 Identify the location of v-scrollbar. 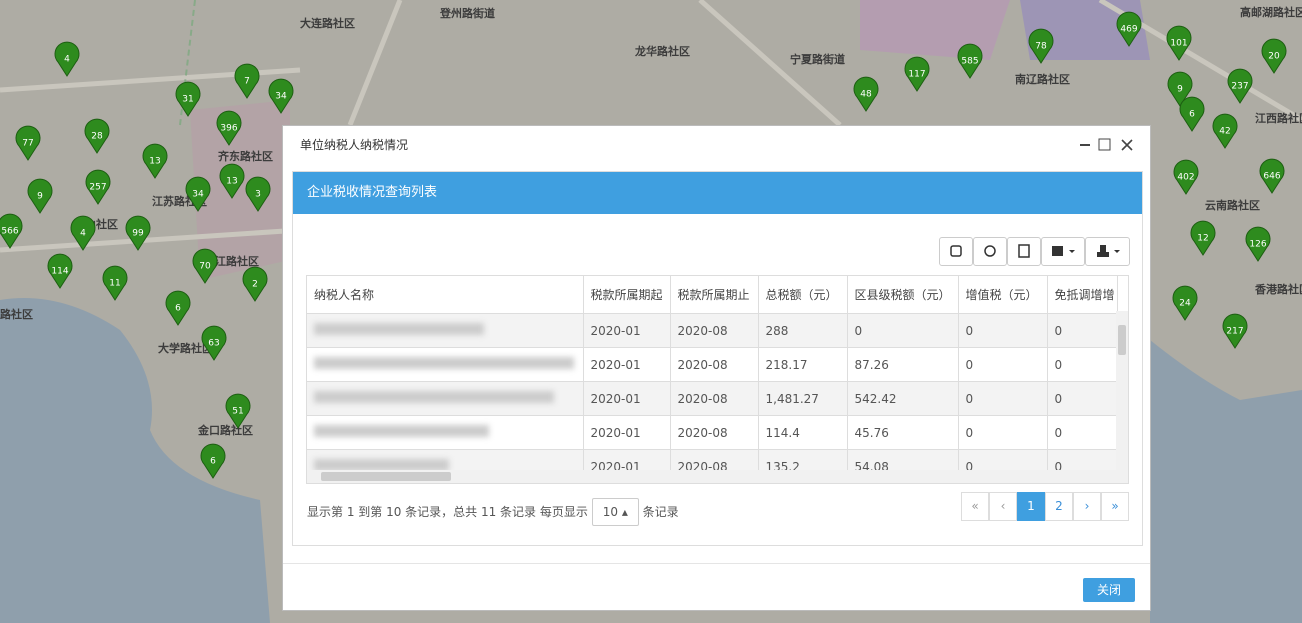
(1122, 390).